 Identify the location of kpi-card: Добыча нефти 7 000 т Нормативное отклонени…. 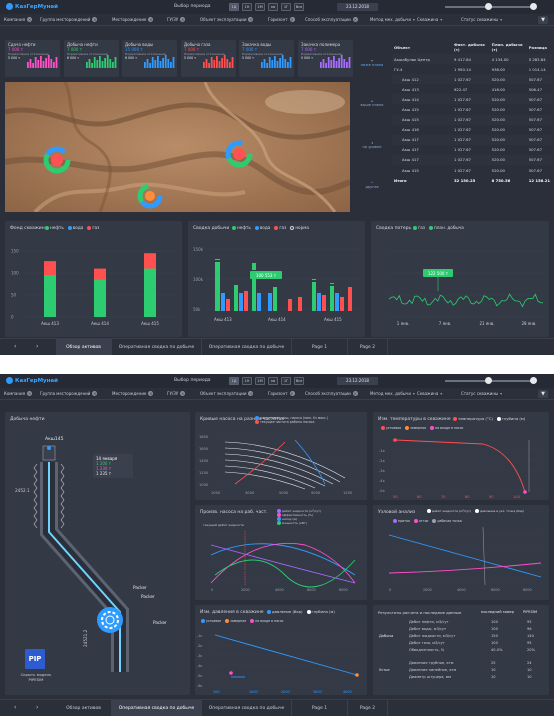
(91, 58).